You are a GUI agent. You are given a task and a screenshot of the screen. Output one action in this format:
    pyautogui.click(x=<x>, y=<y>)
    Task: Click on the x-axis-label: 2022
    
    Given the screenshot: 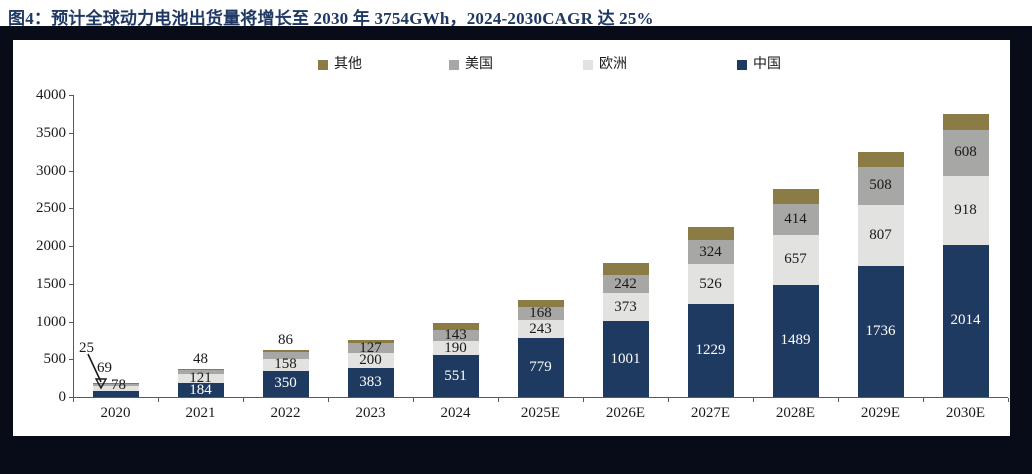 What is the action you would take?
    pyautogui.click(x=285, y=413)
    